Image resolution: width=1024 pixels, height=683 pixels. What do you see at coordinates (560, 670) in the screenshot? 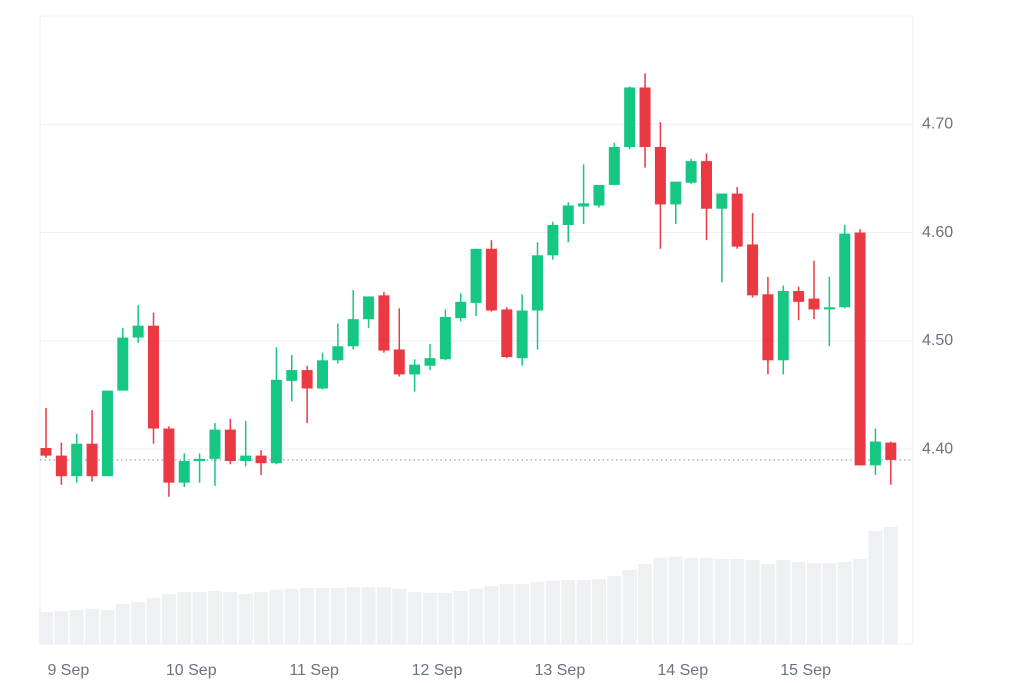
I see `x-tick-label: 13 Sep` at bounding box center [560, 670].